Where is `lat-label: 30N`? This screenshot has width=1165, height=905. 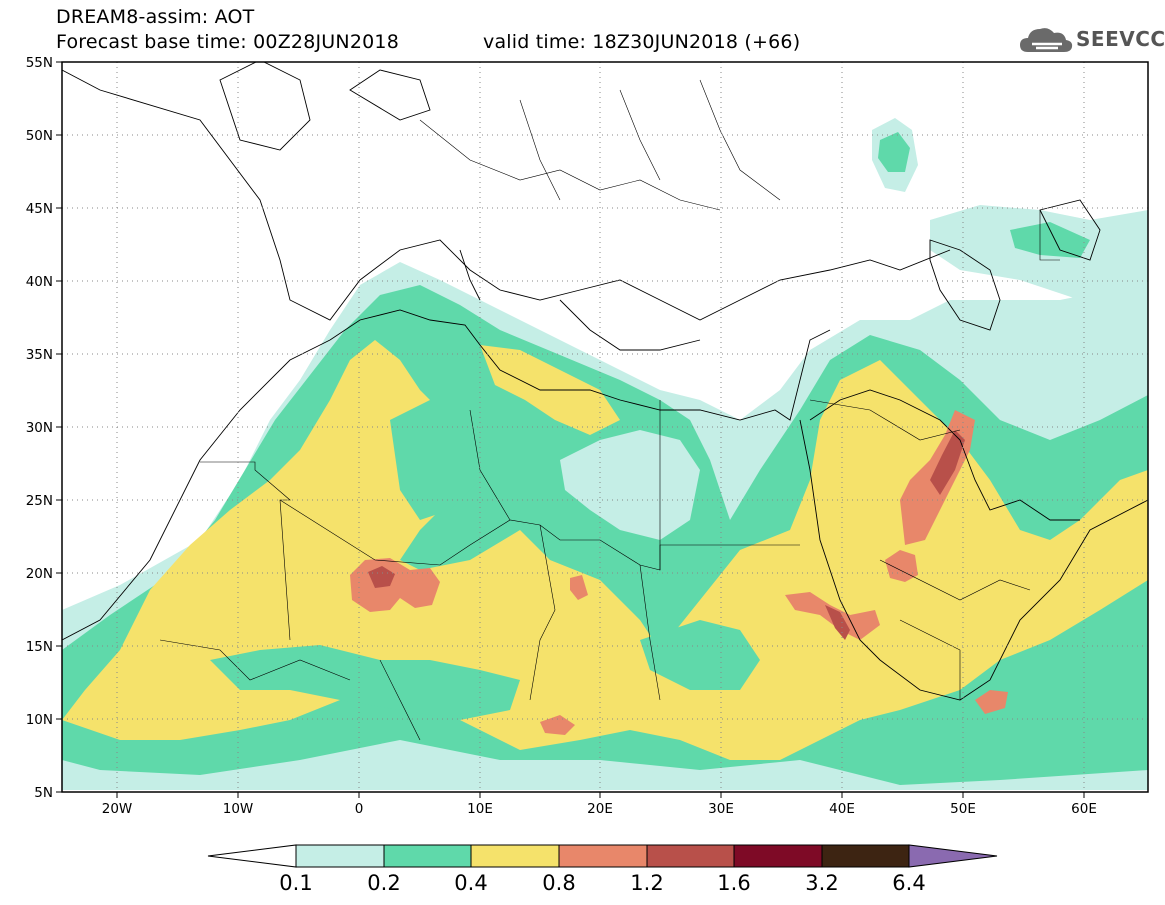 lat-label: 30N is located at coordinates (39, 428).